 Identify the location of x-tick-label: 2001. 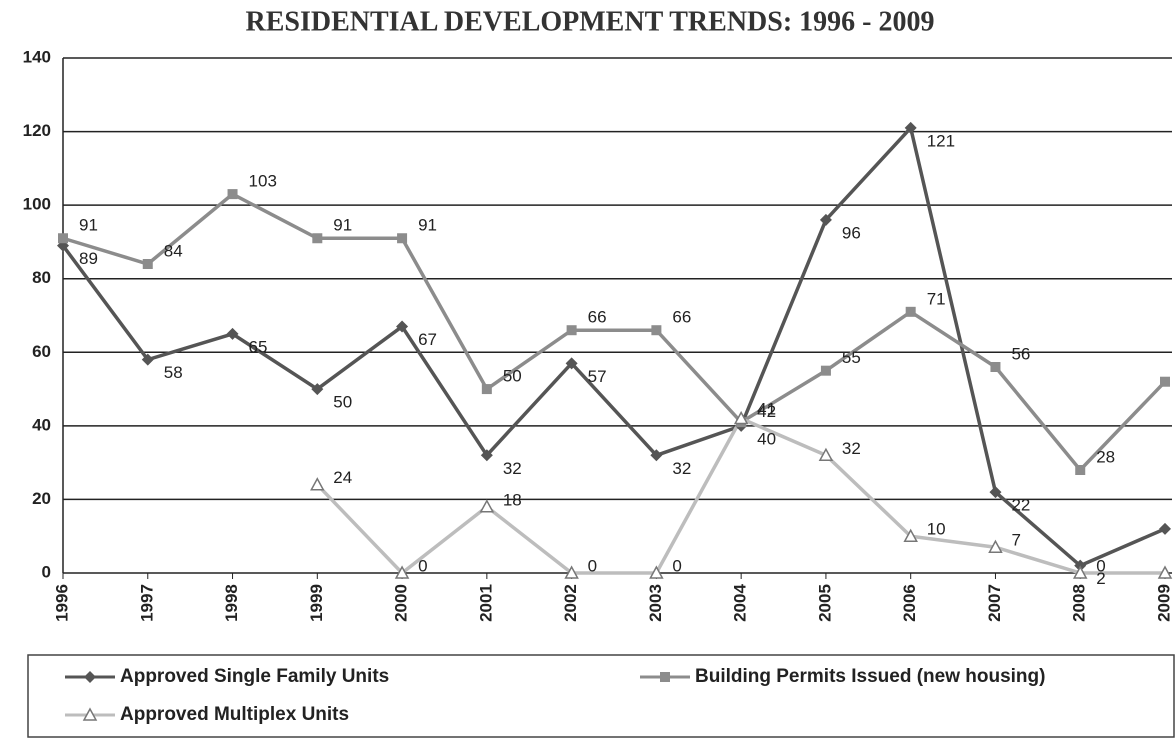
(485, 603).